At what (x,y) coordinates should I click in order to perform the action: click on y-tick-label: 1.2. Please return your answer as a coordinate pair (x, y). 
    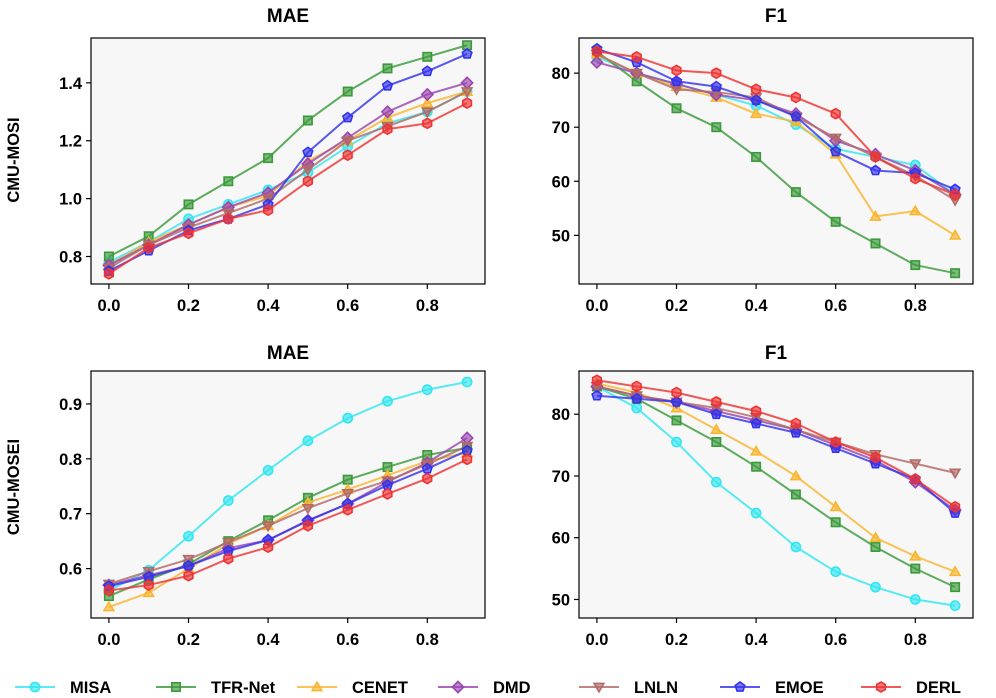
    Looking at the image, I should click on (70, 142).